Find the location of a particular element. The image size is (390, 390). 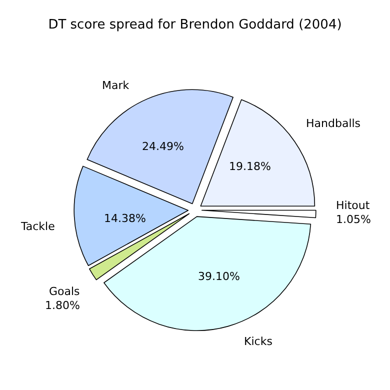

data-label: 1.05% is located at coordinates (353, 219).